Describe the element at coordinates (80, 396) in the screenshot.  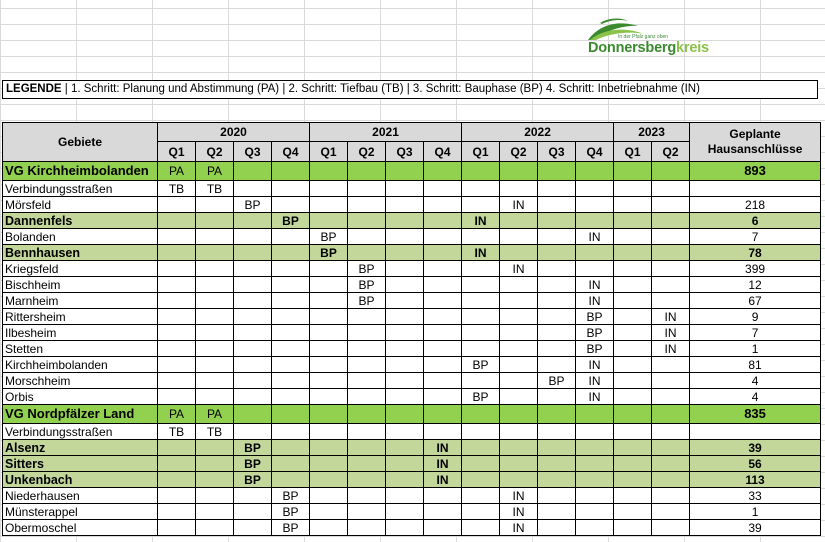
I see `area-name-cell: Orbis` at that location.